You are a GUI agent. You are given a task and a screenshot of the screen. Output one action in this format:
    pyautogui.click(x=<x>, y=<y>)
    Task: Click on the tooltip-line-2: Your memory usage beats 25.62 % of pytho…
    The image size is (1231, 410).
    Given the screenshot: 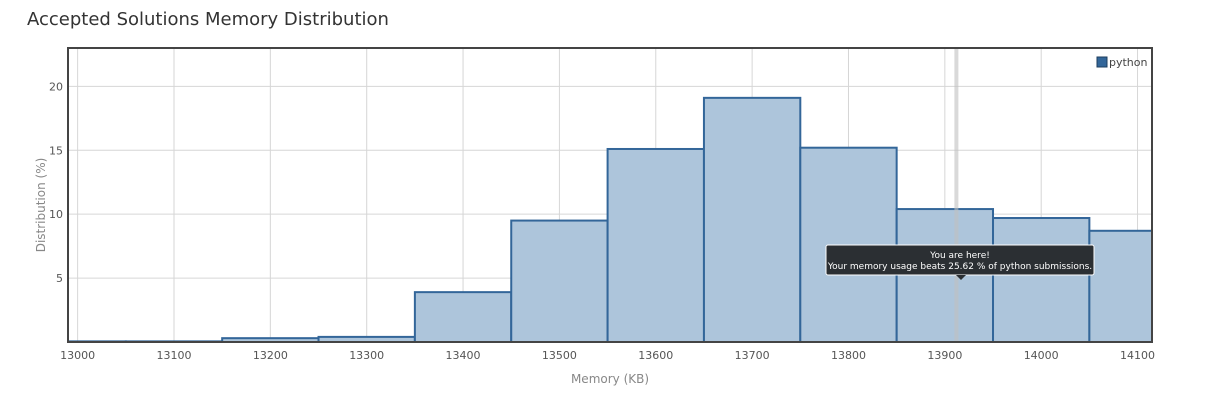 What is the action you would take?
    pyautogui.click(x=959, y=267)
    